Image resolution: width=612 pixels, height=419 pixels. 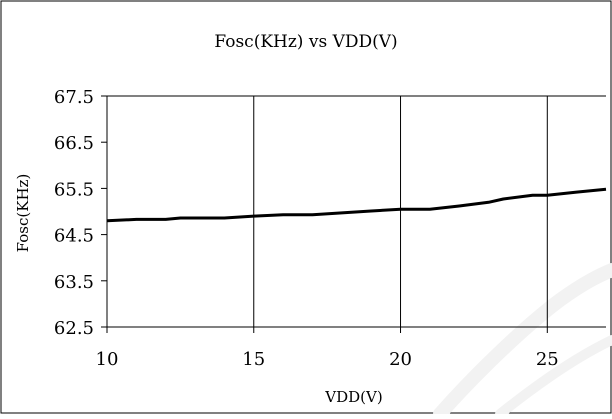 What do you see at coordinates (400, 359) in the screenshot?
I see `x-tick-label: 20` at bounding box center [400, 359].